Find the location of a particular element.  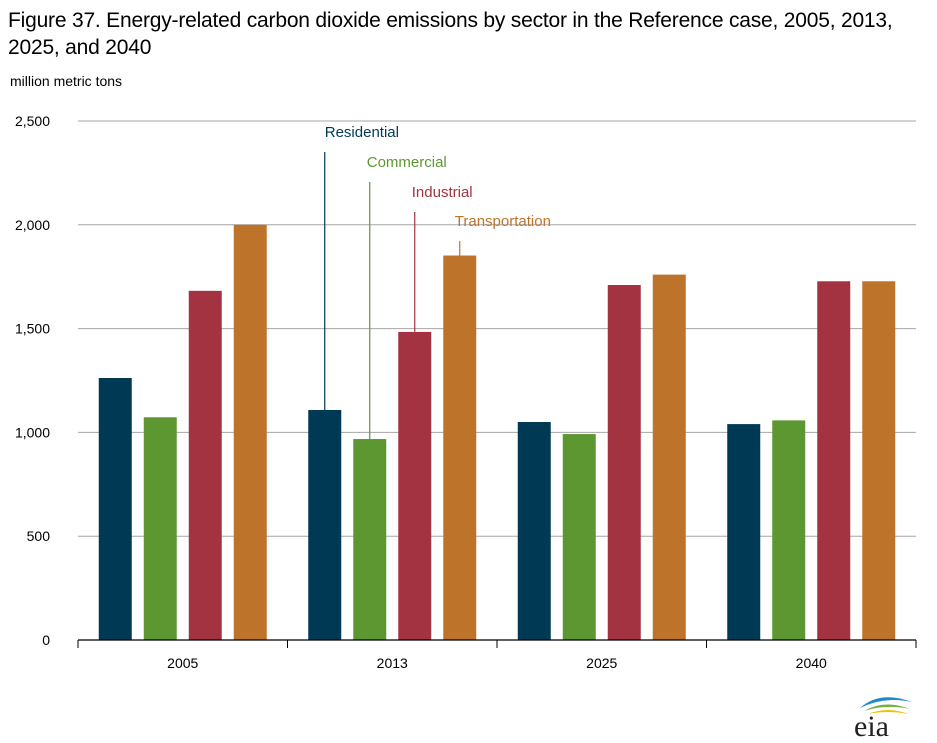

bar-transportation-2013 is located at coordinates (460, 448).